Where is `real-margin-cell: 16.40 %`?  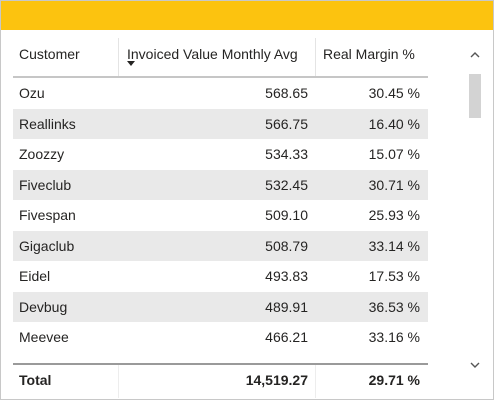
real-margin-cell: 16.40 % is located at coordinates (394, 123).